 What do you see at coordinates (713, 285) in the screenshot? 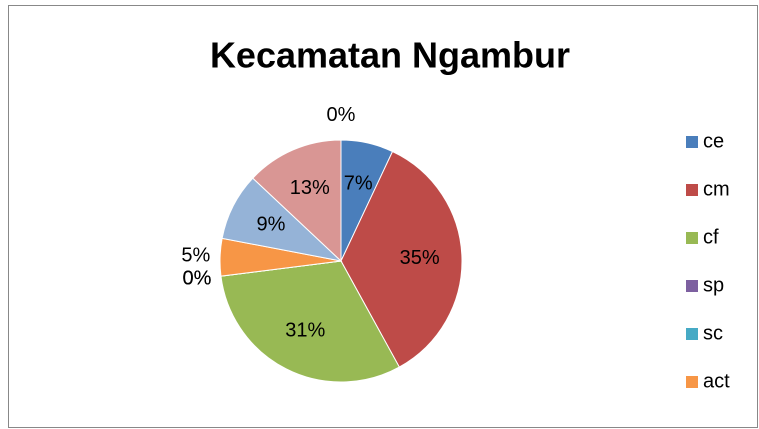
I see `legend-label: sp` at bounding box center [713, 285].